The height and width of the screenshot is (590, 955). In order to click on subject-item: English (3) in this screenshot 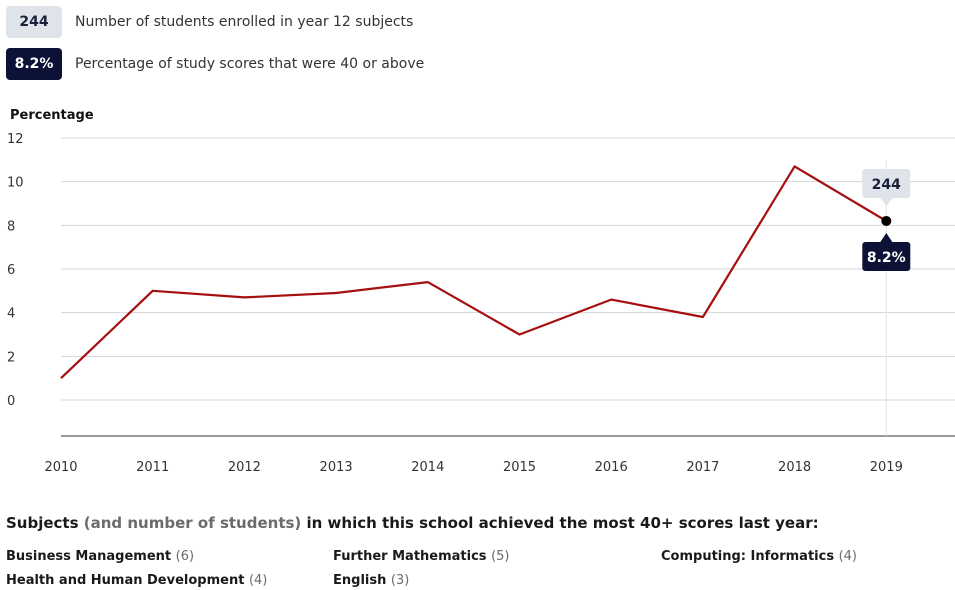, I will do `click(371, 580)`.